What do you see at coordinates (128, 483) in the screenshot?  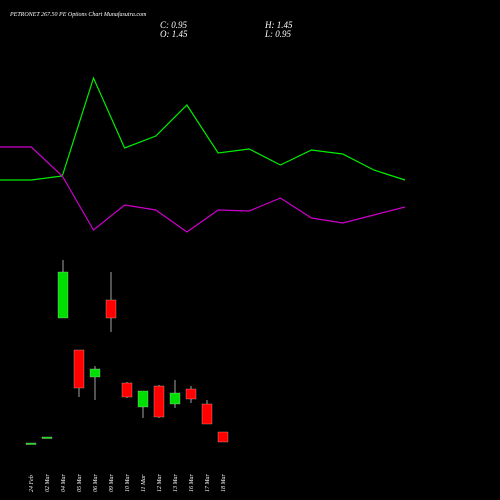 I see `x-tick-label: 10 Mar` at bounding box center [128, 483].